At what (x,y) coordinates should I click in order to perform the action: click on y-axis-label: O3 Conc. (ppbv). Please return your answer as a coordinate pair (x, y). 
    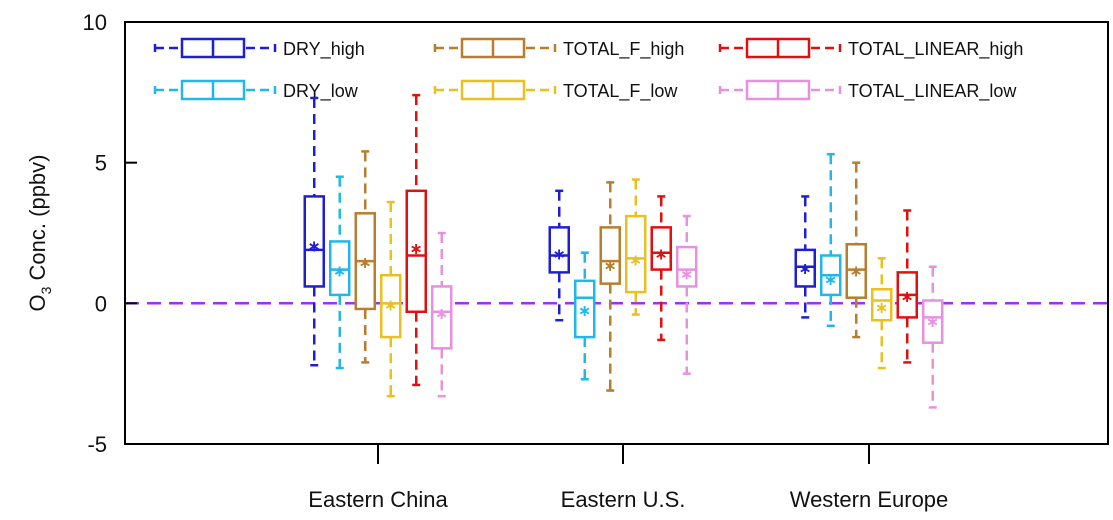
    Looking at the image, I should click on (39, 233).